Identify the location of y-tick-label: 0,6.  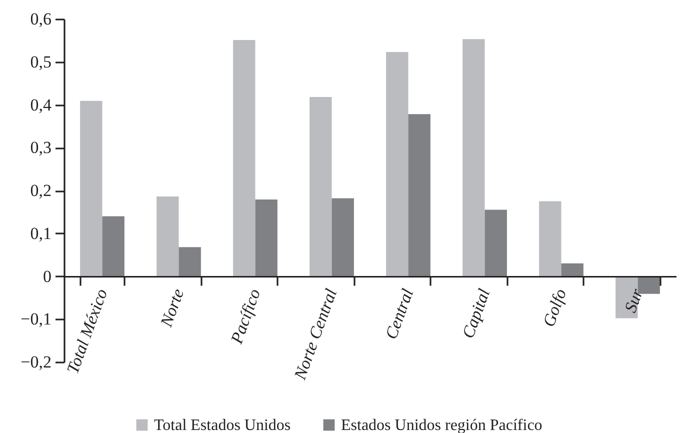
(41, 19).